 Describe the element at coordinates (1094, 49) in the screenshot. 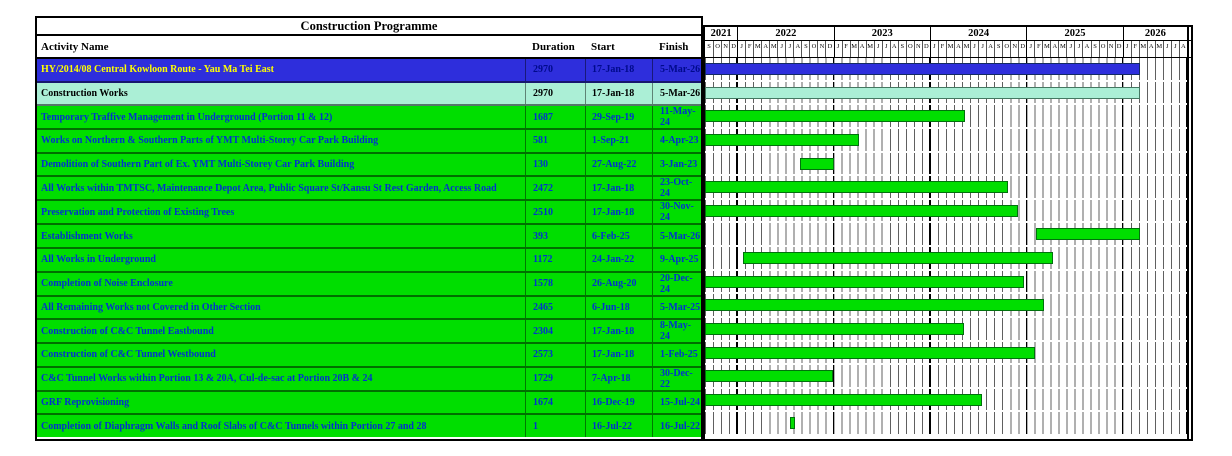

I see `month-cell: S` at that location.